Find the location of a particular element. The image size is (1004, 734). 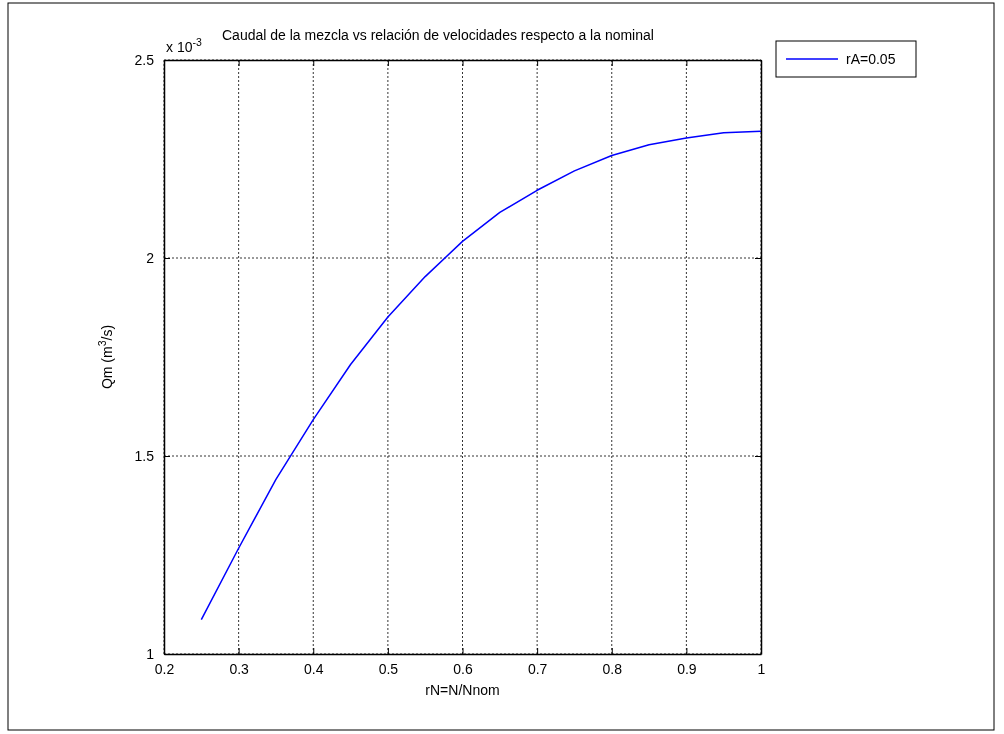

legend-label: rA=0.05 is located at coordinates (871, 59).